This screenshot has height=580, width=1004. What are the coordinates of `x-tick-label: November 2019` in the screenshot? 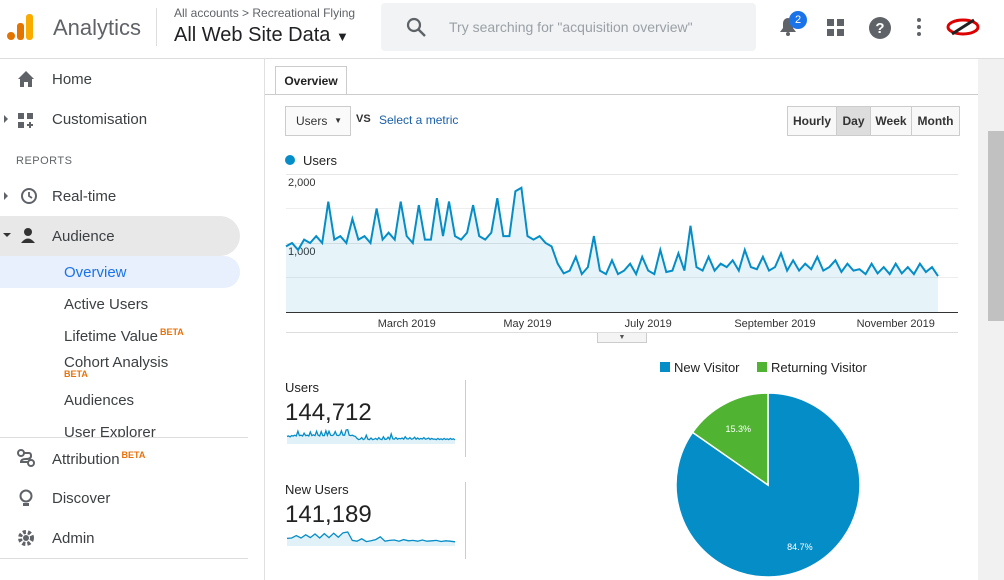 It's located at (896, 324).